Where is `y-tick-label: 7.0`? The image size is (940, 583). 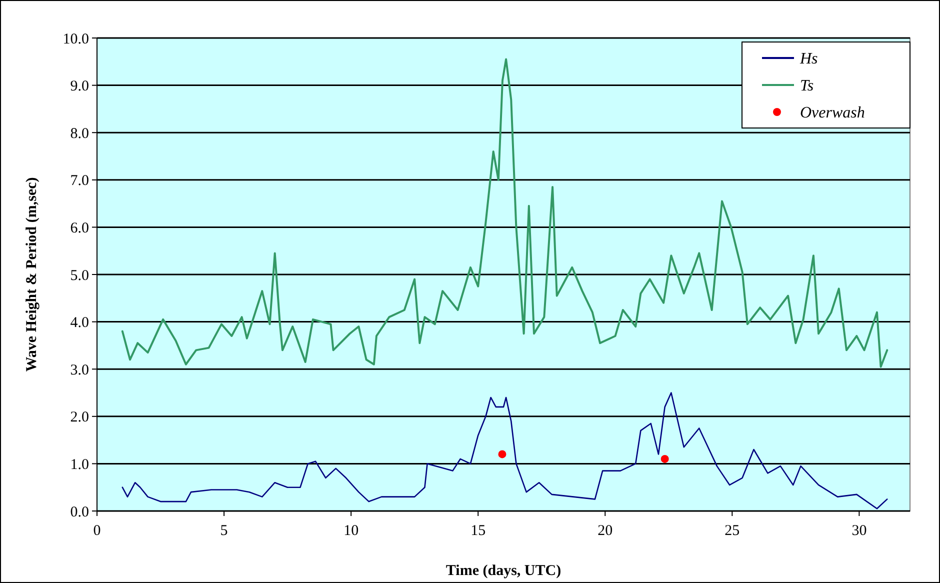 y-tick-label: 7.0 is located at coordinates (79, 181).